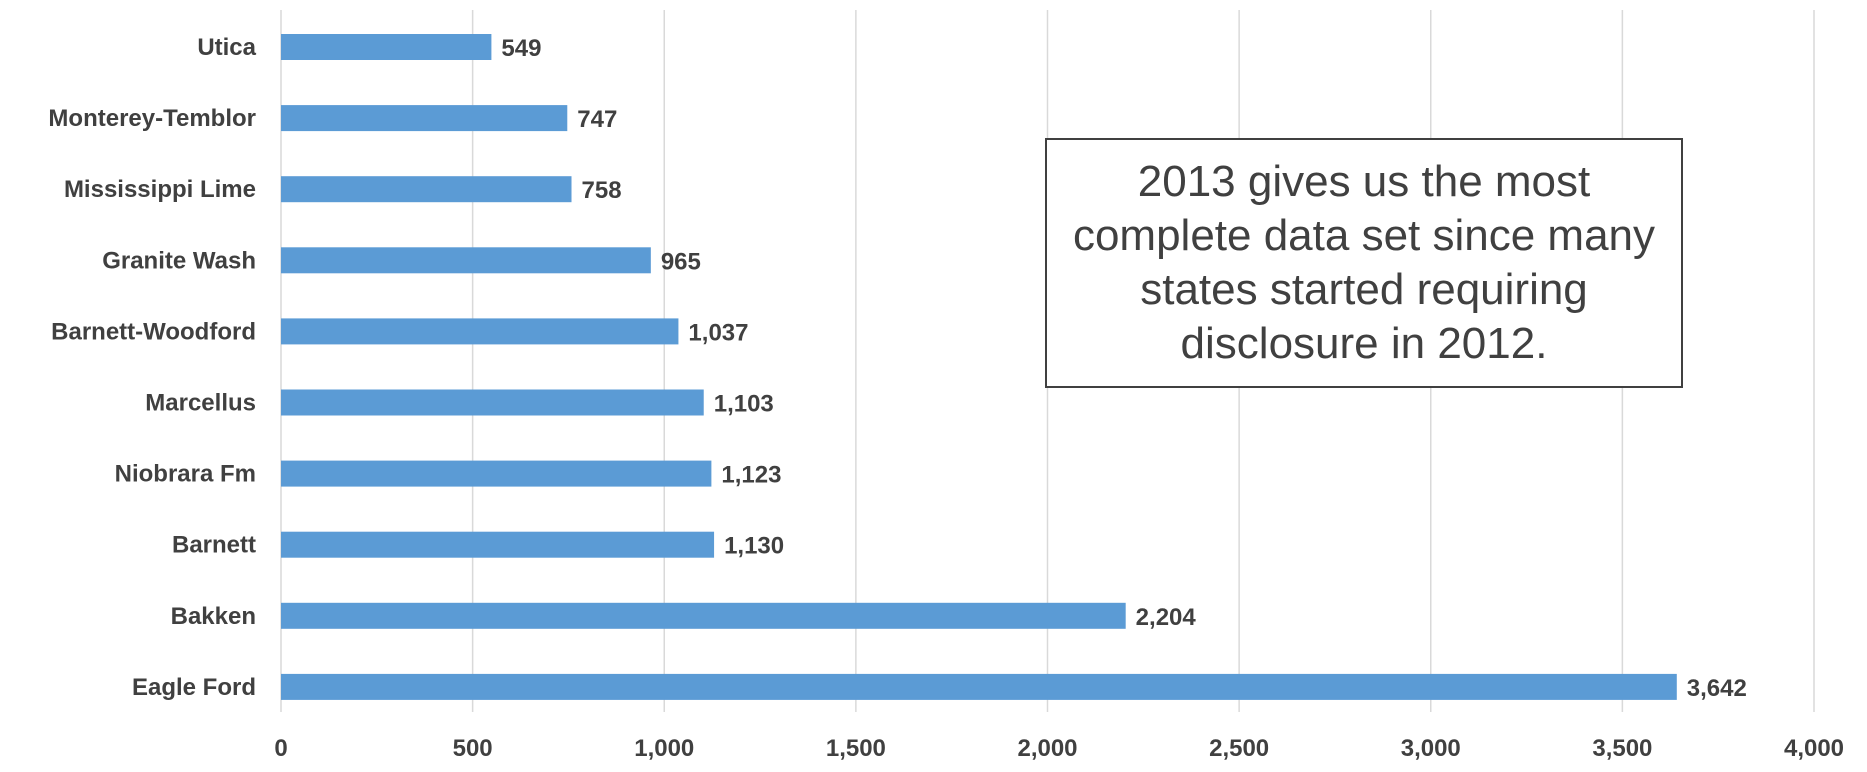 This screenshot has width=1867, height=772. What do you see at coordinates (1622, 748) in the screenshot?
I see `x-tick-label: 3,500` at bounding box center [1622, 748].